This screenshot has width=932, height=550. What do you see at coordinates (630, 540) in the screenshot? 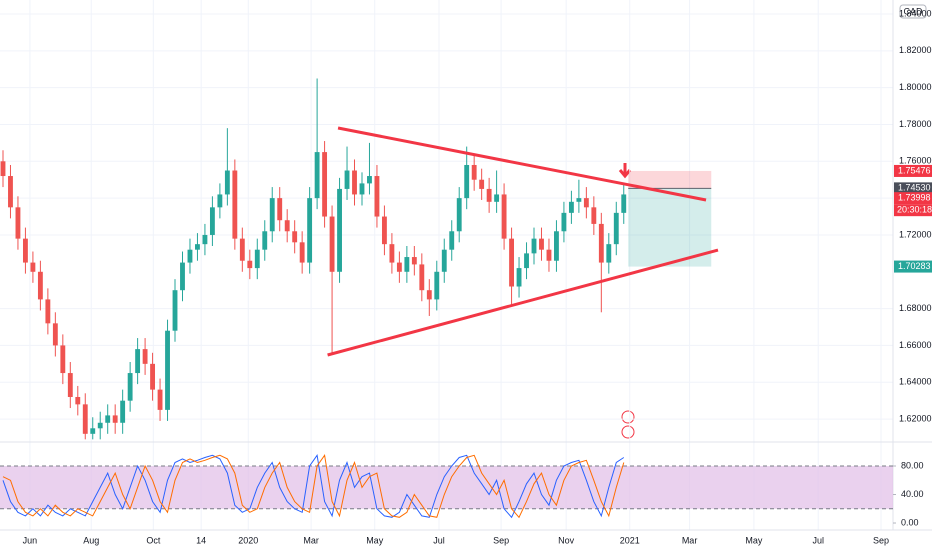
I see `x-tick-label: 2021` at bounding box center [630, 540].